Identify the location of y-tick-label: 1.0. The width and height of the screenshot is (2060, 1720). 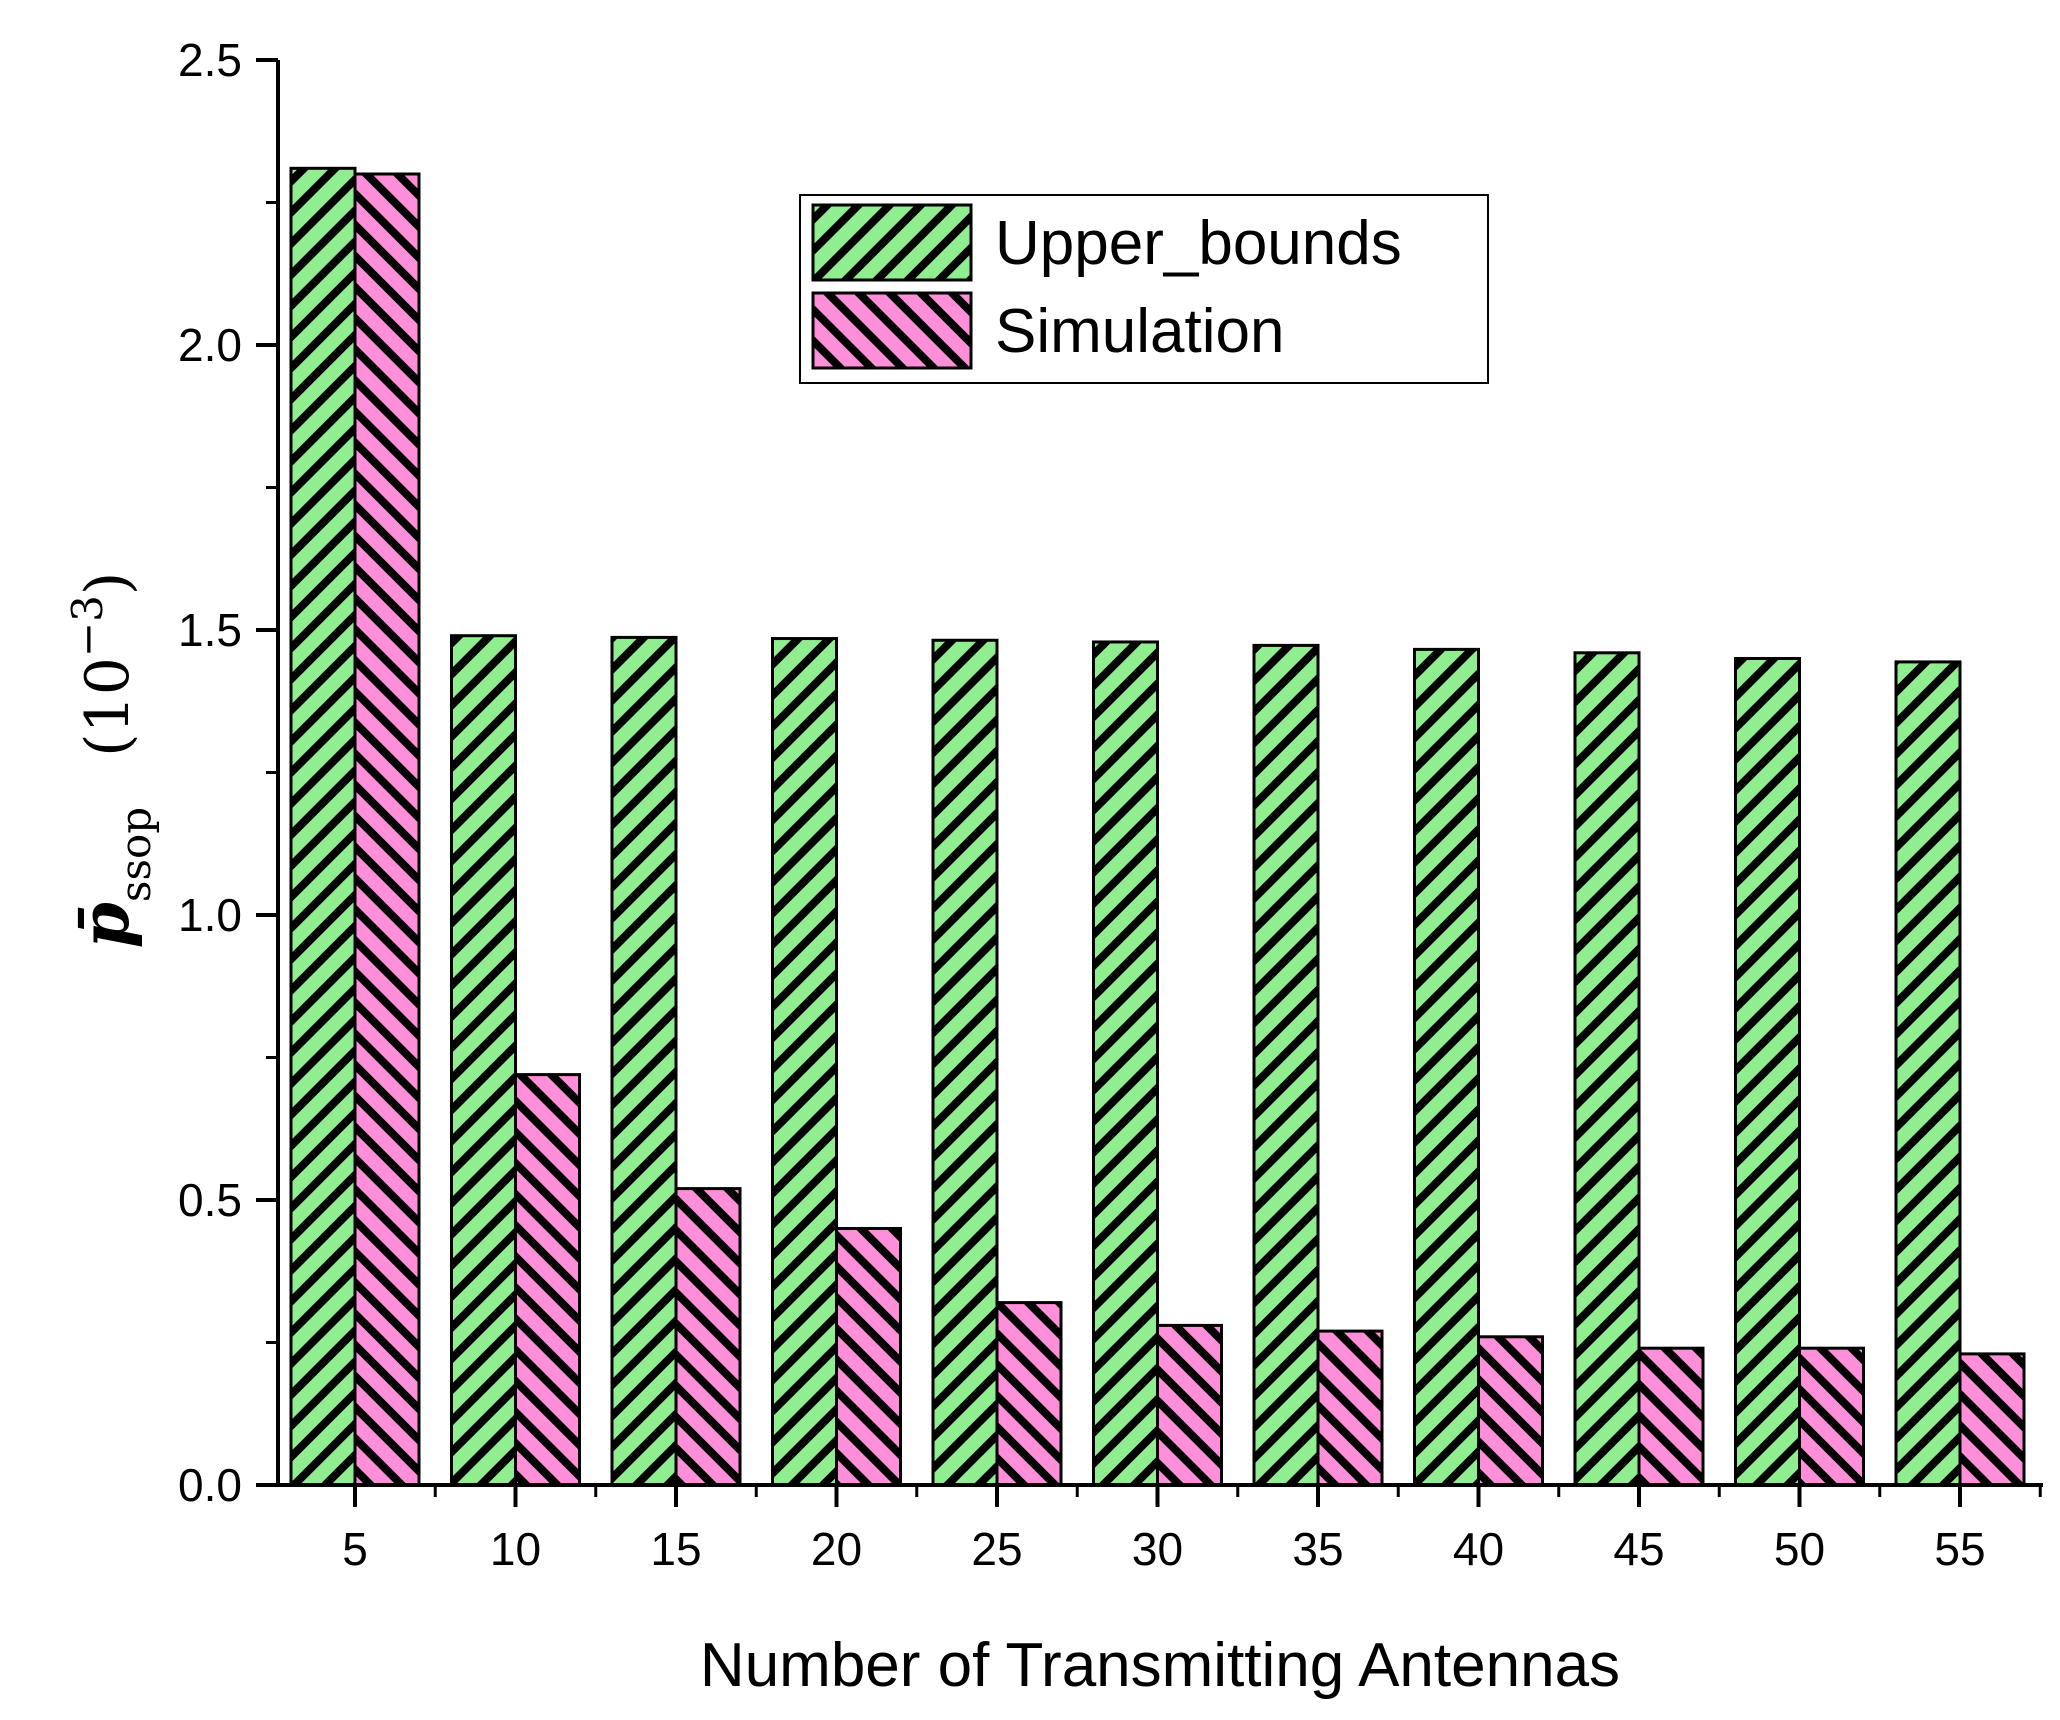
(210, 915).